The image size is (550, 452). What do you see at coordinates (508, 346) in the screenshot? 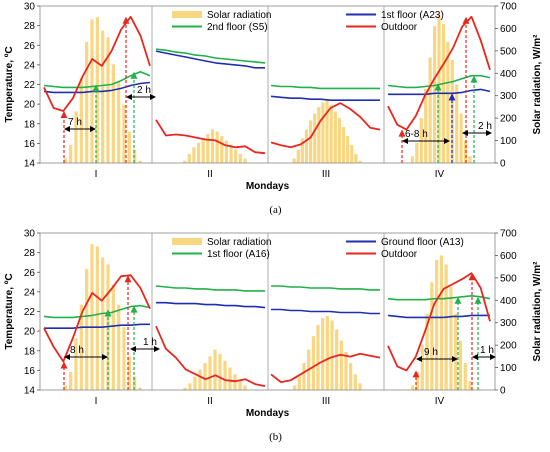
I see `y2-tick-label: 200` at bounding box center [508, 346].